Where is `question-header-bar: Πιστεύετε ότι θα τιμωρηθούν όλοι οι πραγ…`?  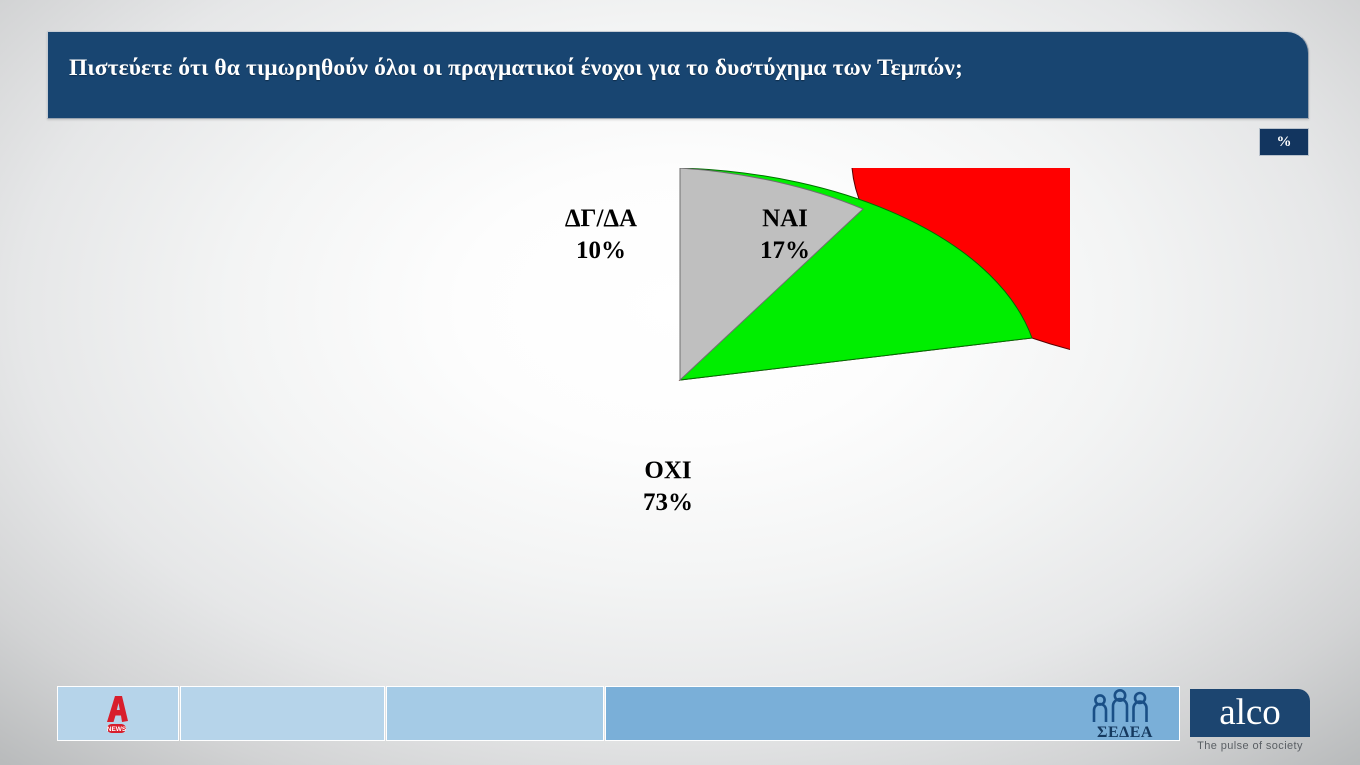
question-header-bar: Πιστεύετε ότι θα τιμωρηθούν όλοι οι πραγ… is located at coordinates (678, 75).